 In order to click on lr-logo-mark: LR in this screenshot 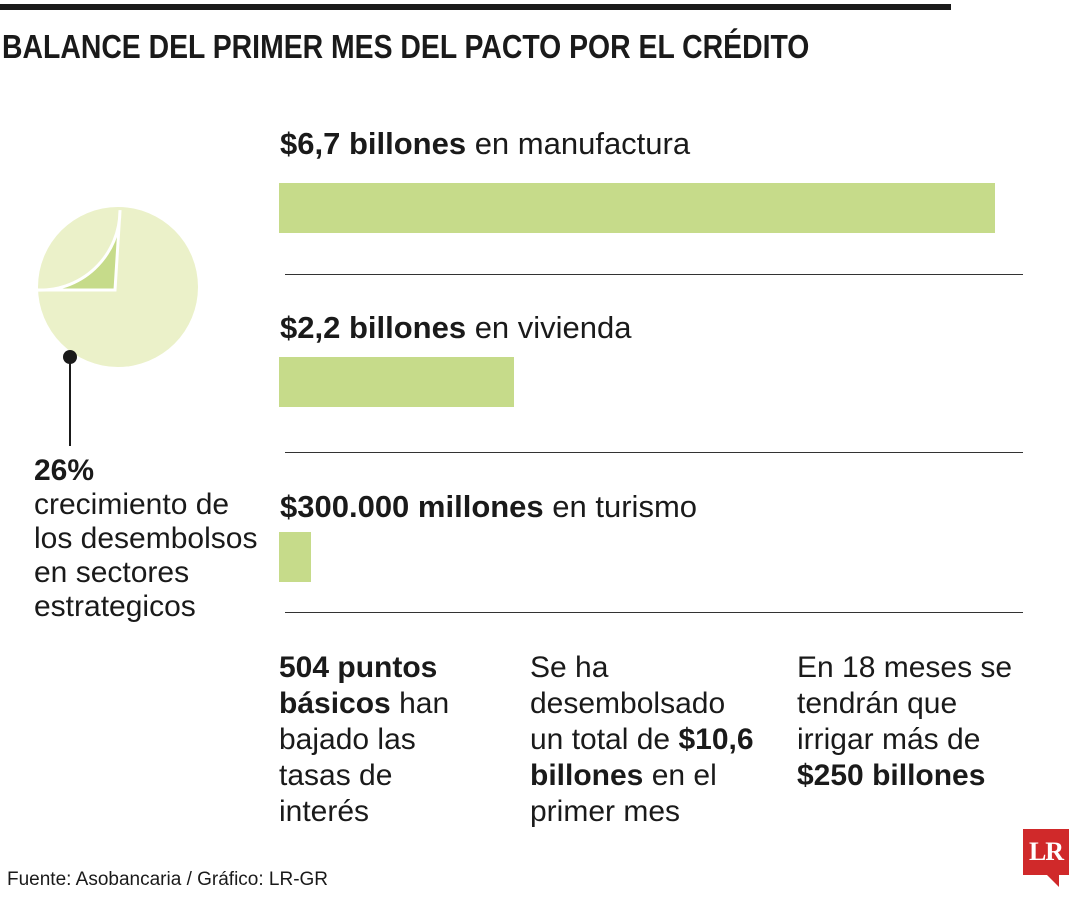, I will do `click(1046, 852)`.